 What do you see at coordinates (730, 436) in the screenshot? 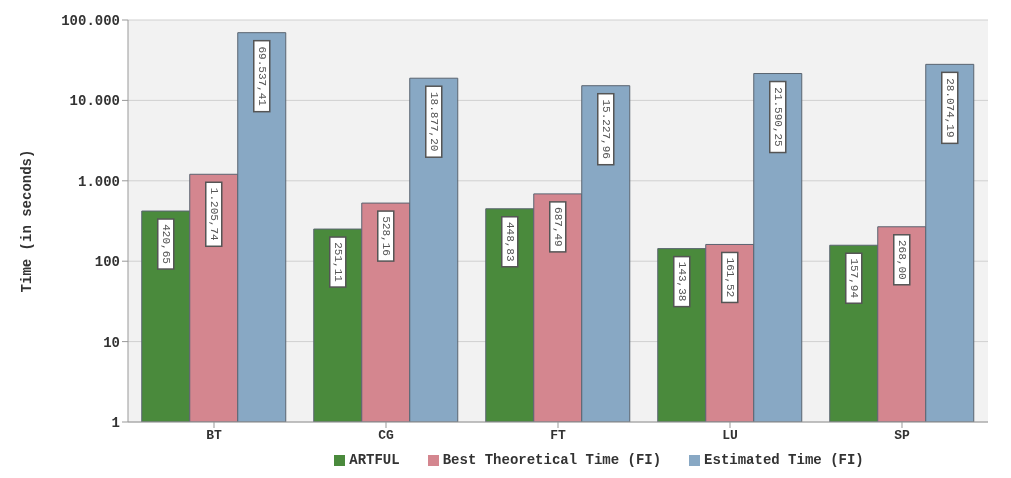
I see `x-tick-label: LU` at bounding box center [730, 436].